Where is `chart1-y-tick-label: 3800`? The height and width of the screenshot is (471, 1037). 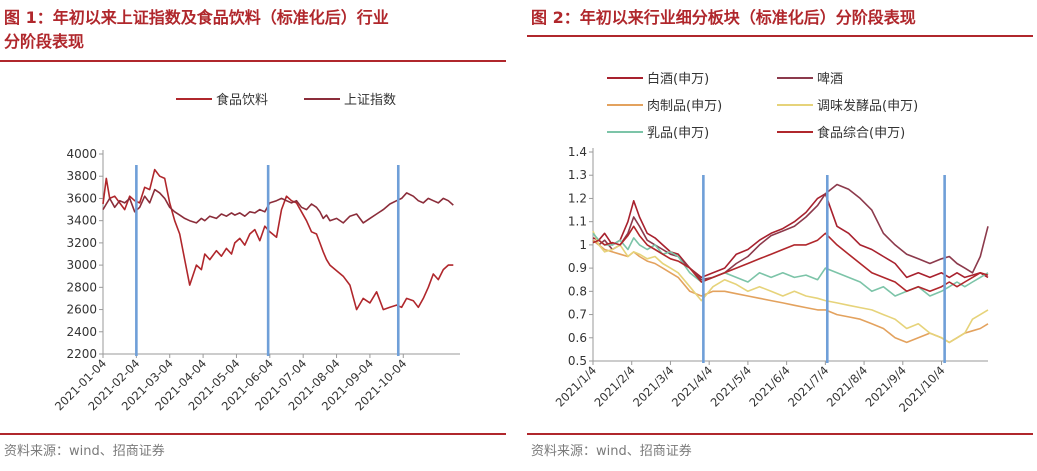 chart1-y-tick-label: 3800 is located at coordinates (81, 176).